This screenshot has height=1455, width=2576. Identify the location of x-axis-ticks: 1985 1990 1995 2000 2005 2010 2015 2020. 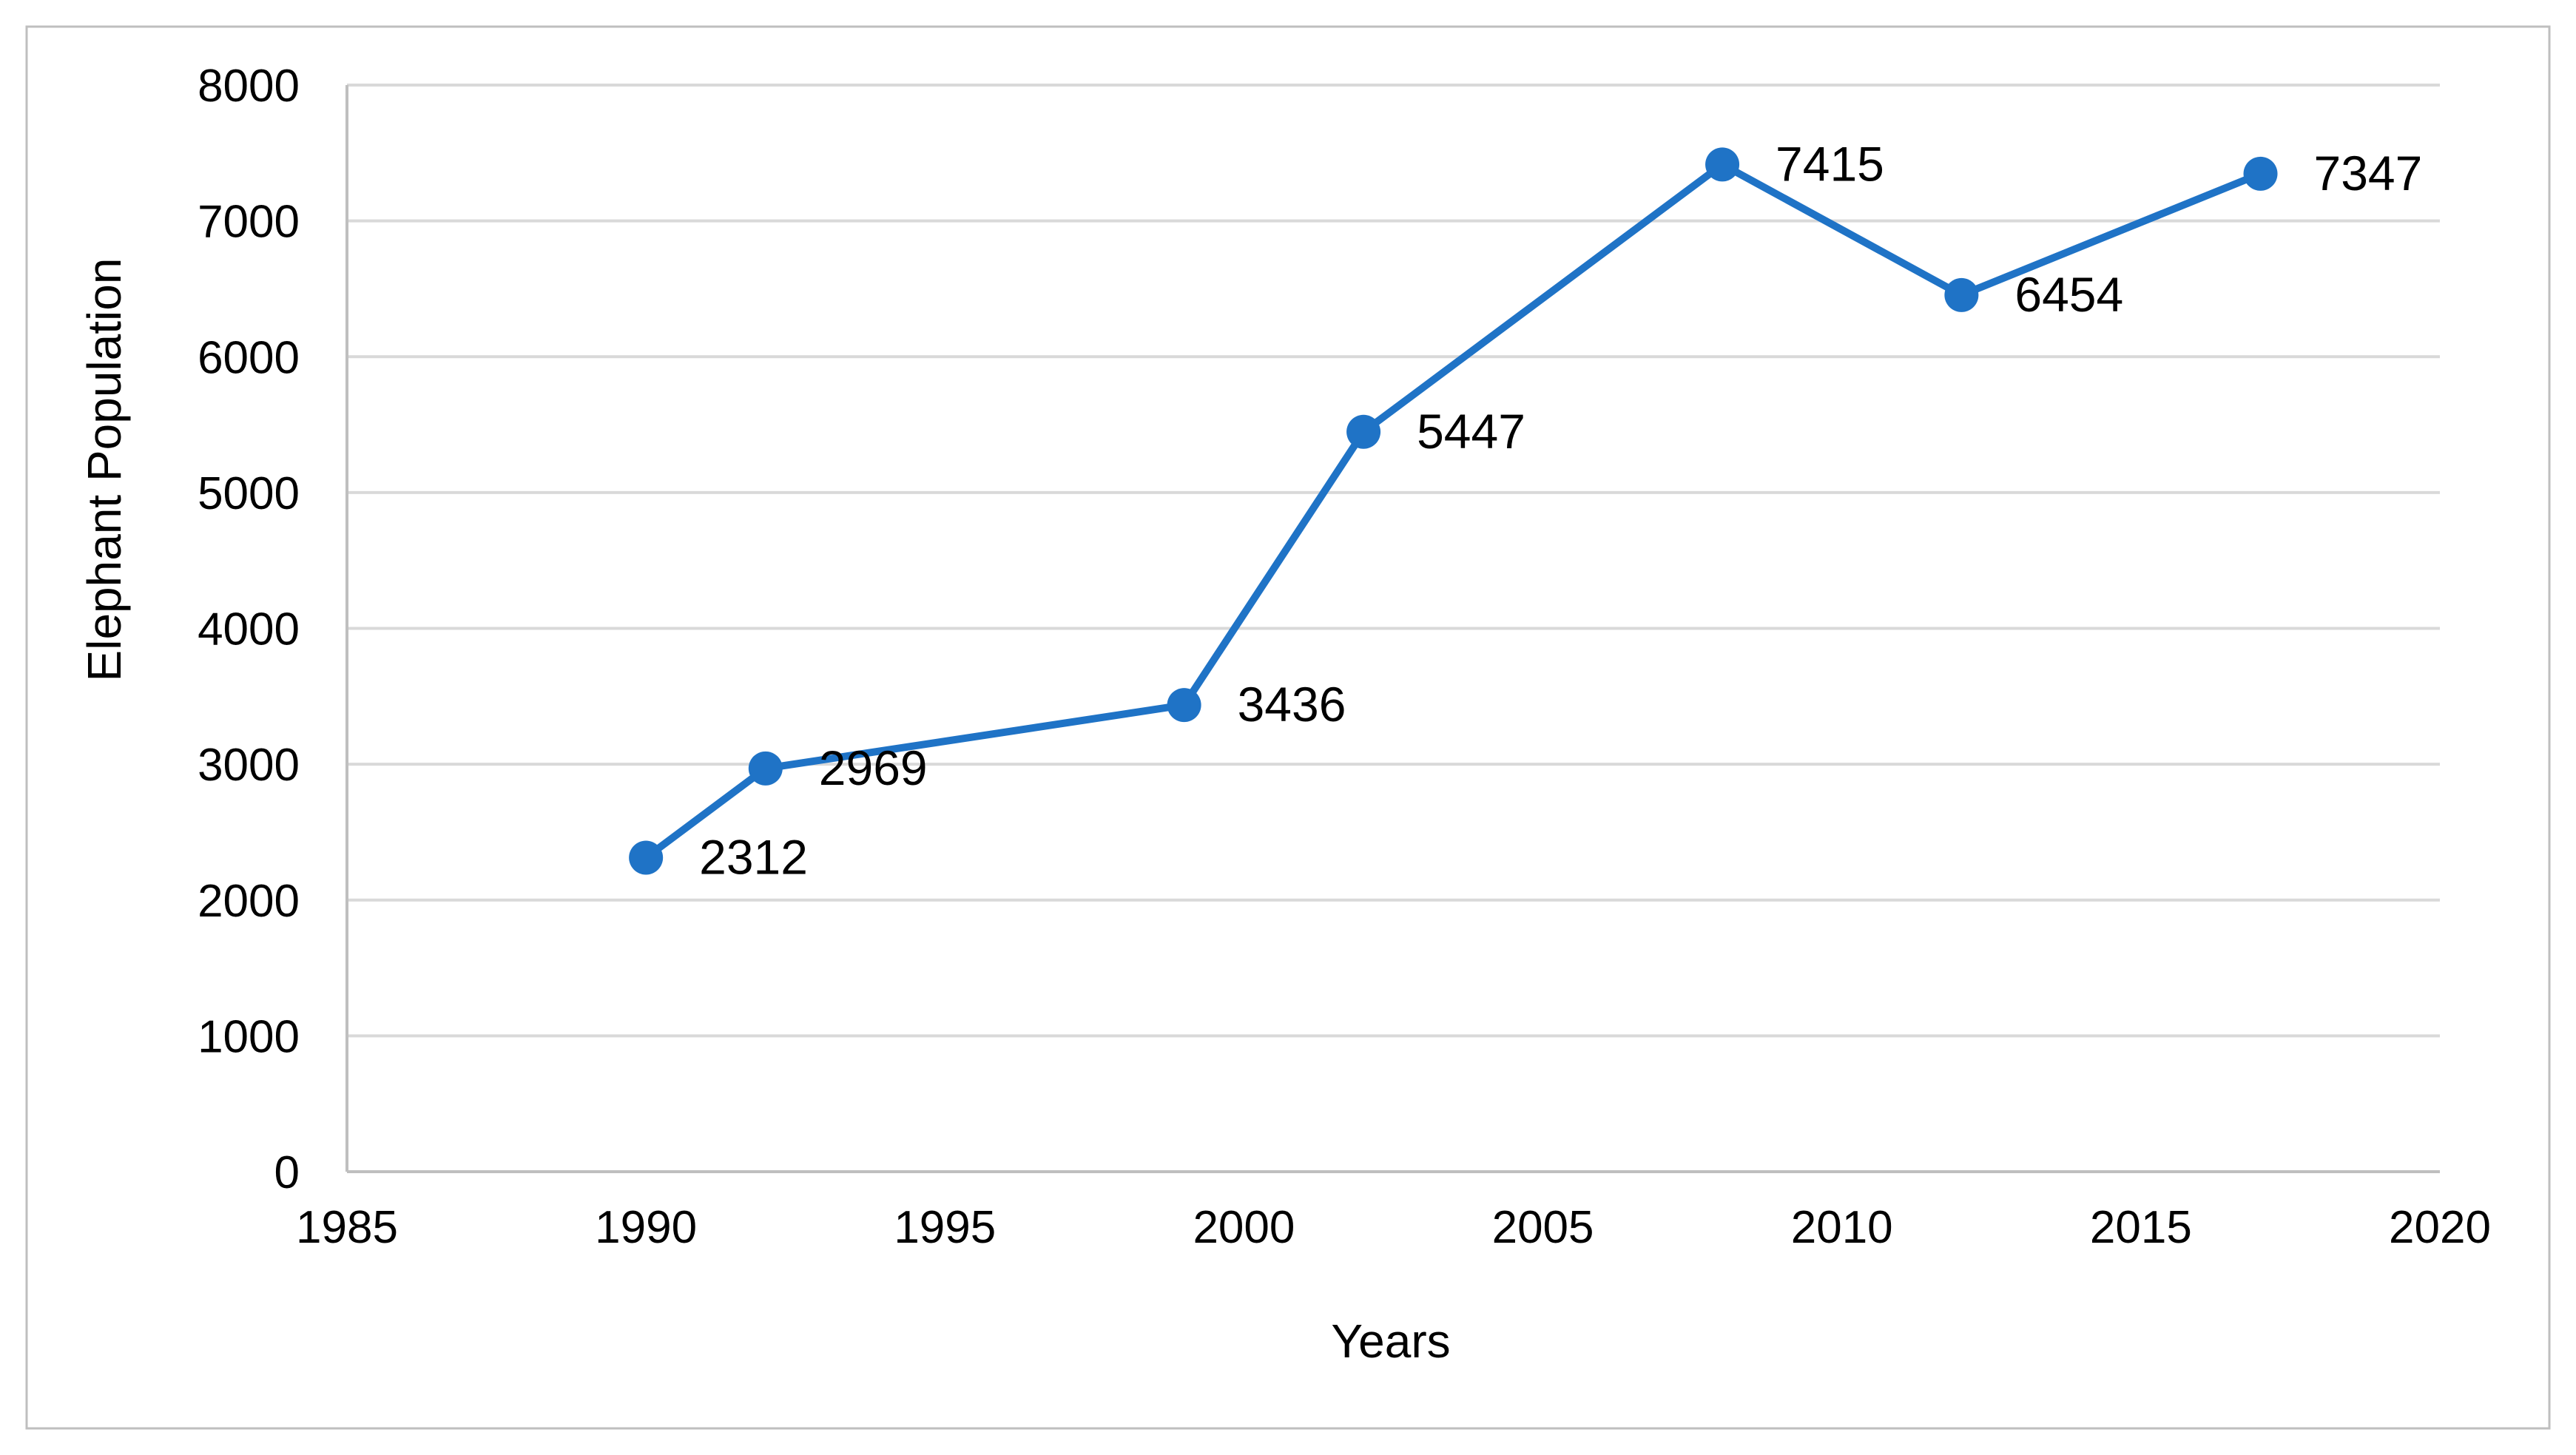
(1393, 1227).